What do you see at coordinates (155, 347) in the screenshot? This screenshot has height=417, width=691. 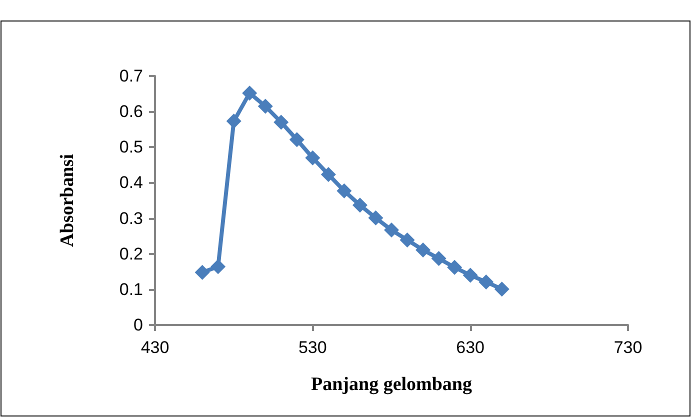 I see `x-tick-label: 430` at bounding box center [155, 347].